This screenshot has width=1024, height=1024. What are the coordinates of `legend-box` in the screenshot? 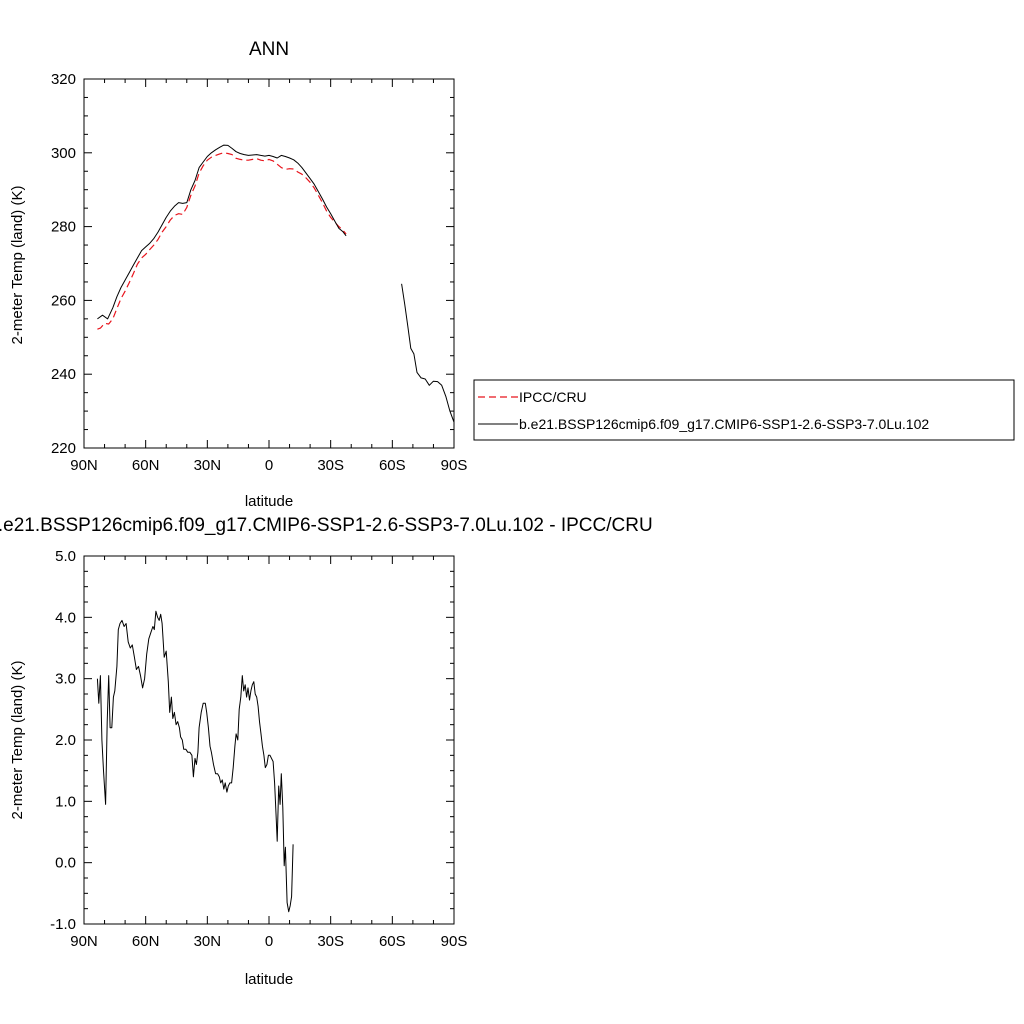 It's located at (744, 410).